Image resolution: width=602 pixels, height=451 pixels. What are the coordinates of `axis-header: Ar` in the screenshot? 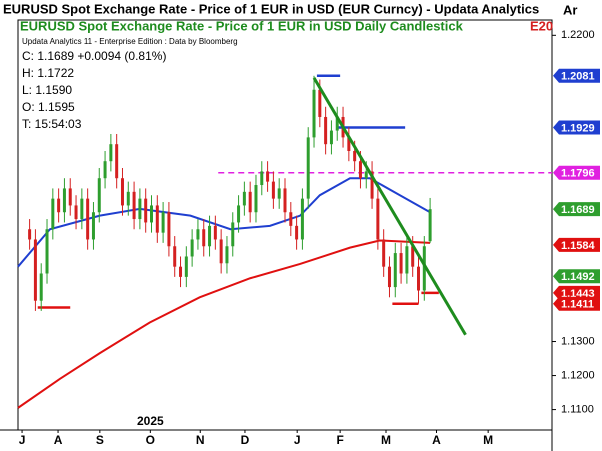 It's located at (570, 9).